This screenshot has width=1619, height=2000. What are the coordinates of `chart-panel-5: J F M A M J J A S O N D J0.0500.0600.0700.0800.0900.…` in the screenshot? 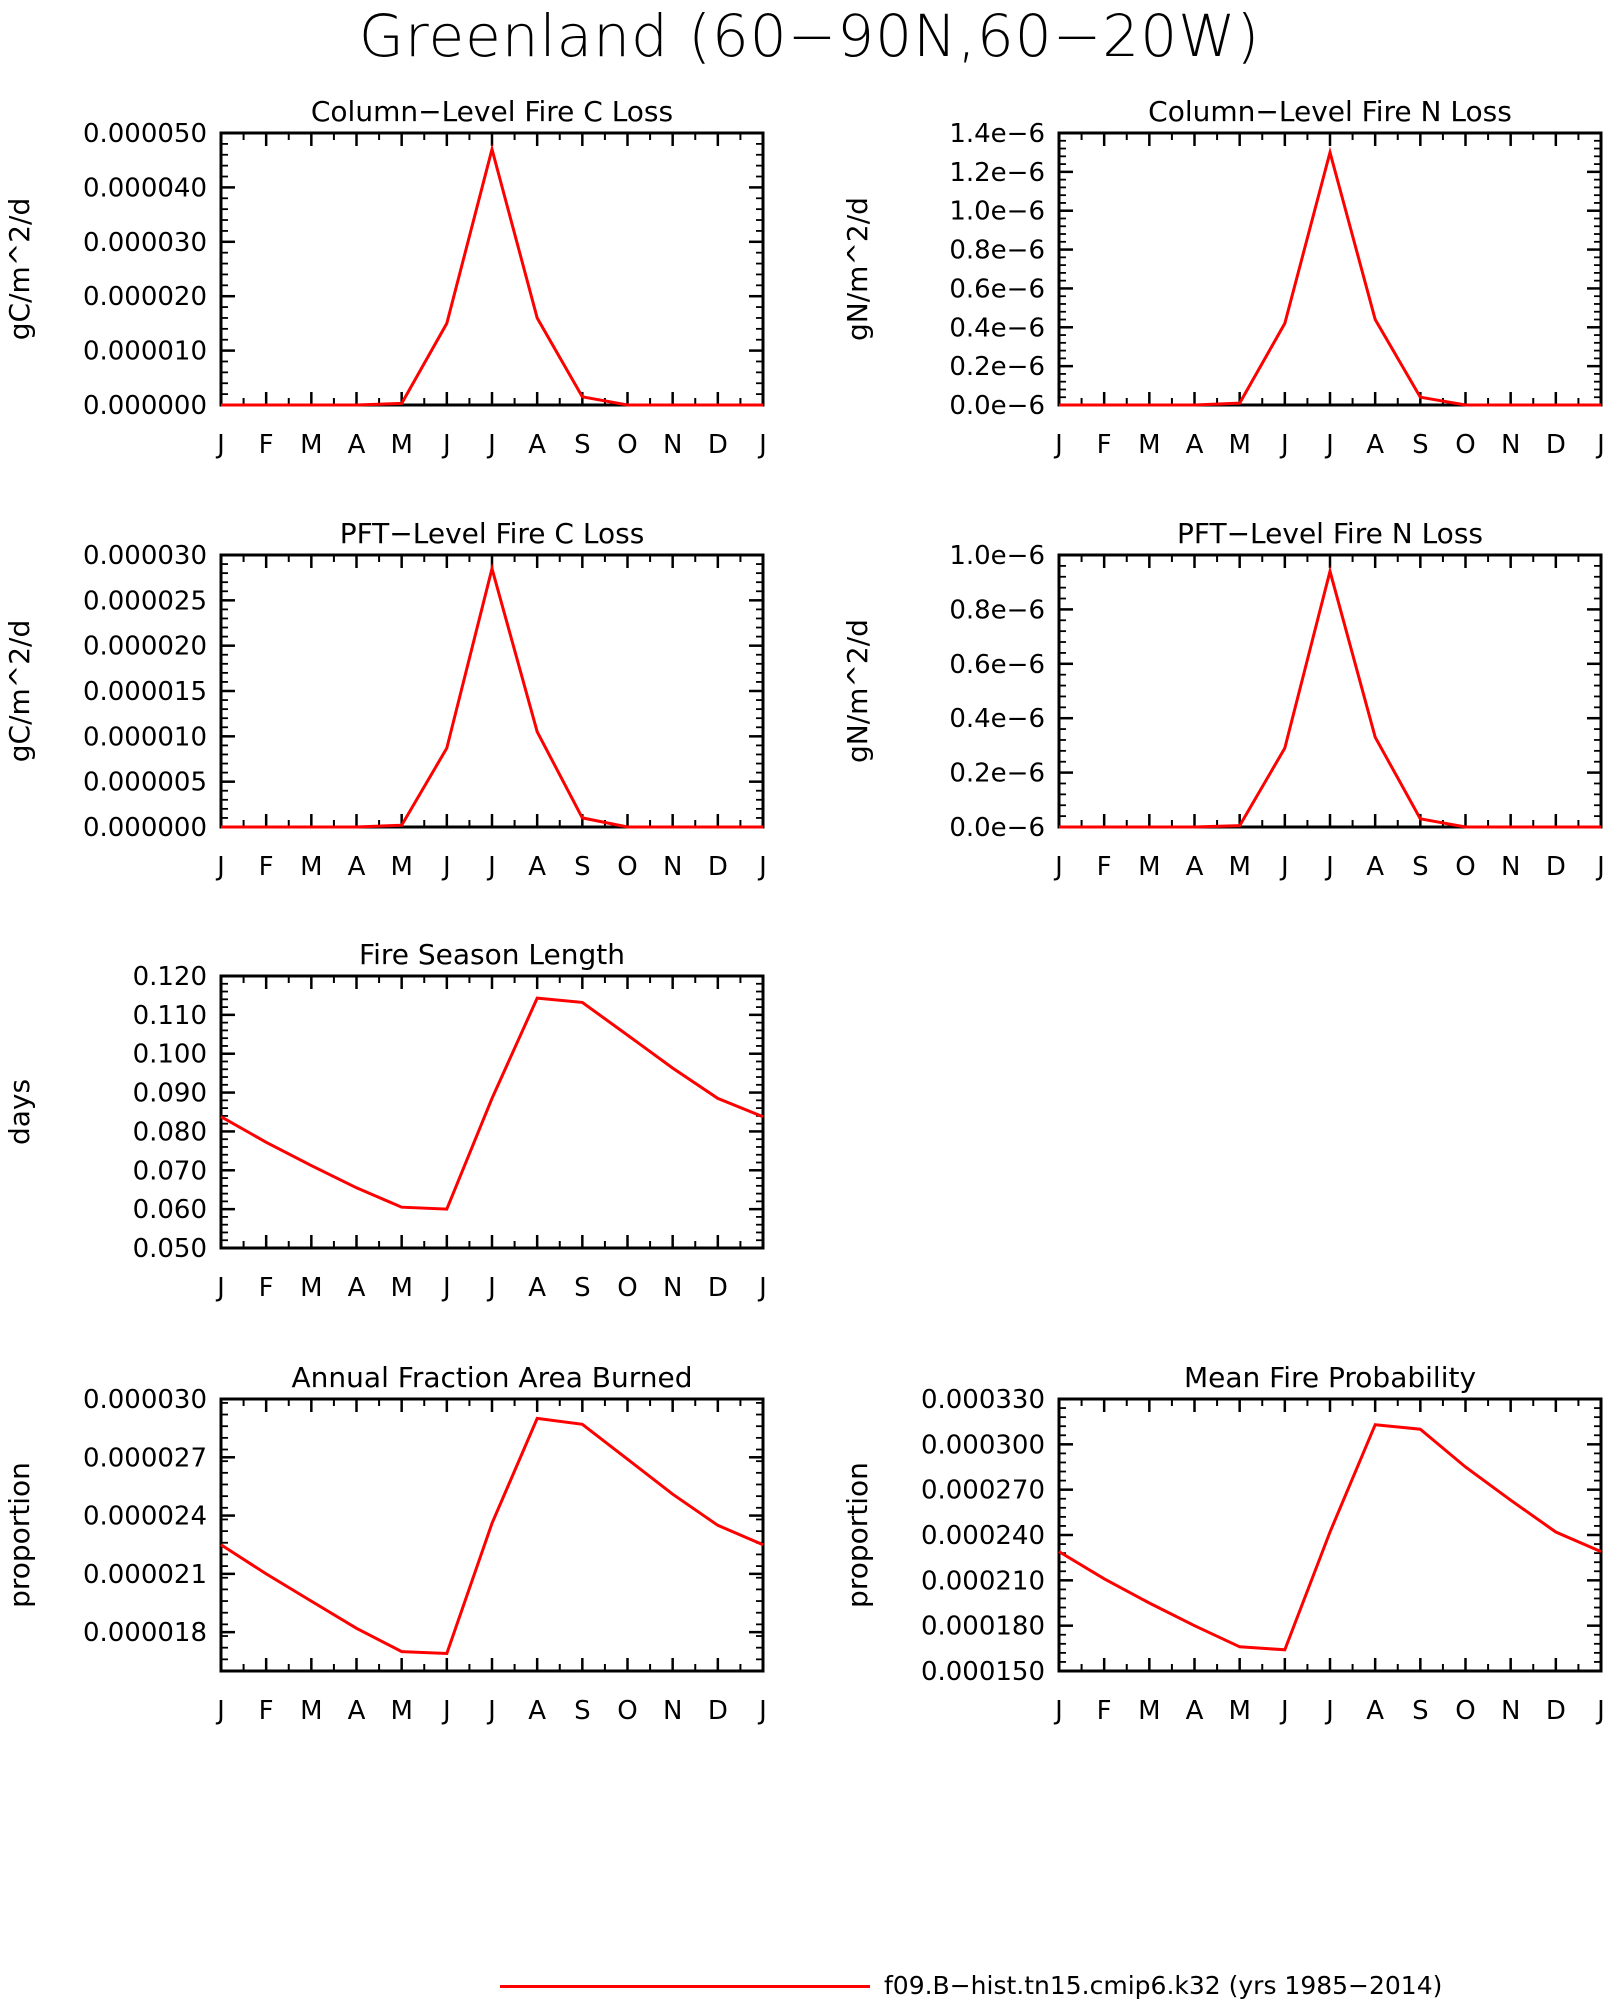 It's located at (385, 1120).